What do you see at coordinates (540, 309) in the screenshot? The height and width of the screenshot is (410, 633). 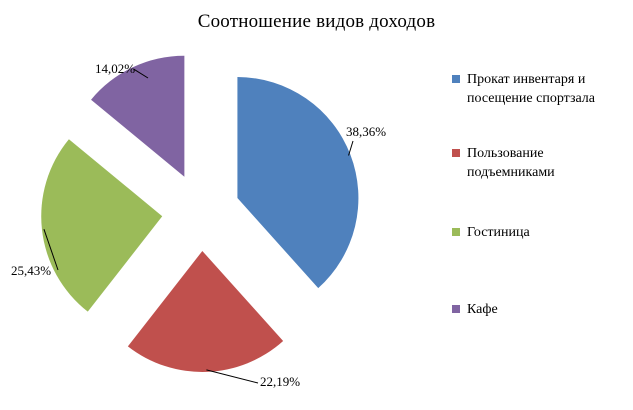 I see `legend-item-cafe: Кафе` at bounding box center [540, 309].